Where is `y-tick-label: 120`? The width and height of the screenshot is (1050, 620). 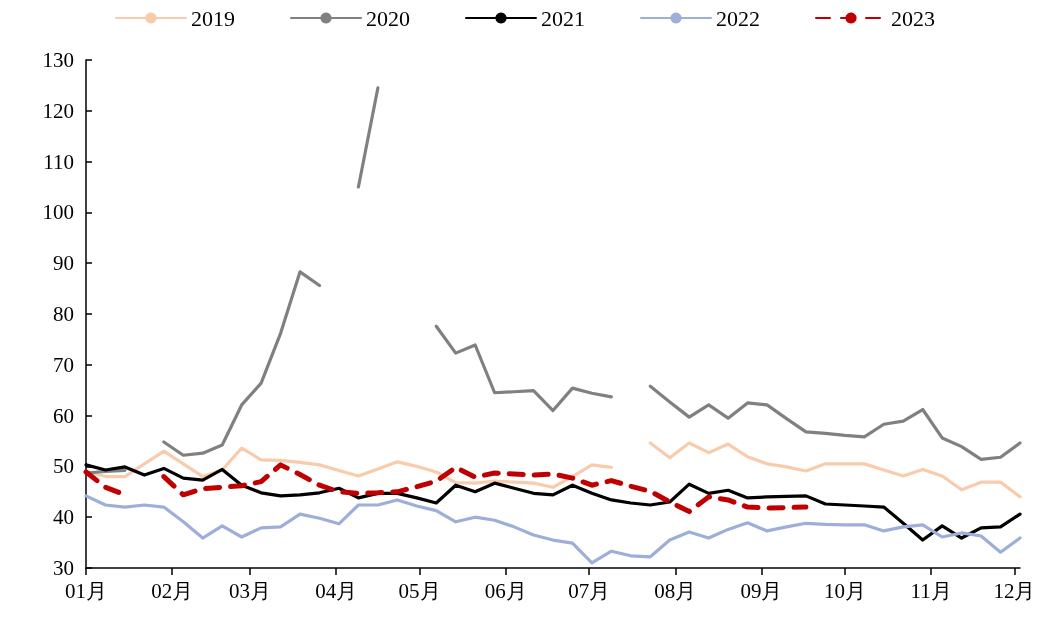 y-tick-label: 120 is located at coordinates (58, 110).